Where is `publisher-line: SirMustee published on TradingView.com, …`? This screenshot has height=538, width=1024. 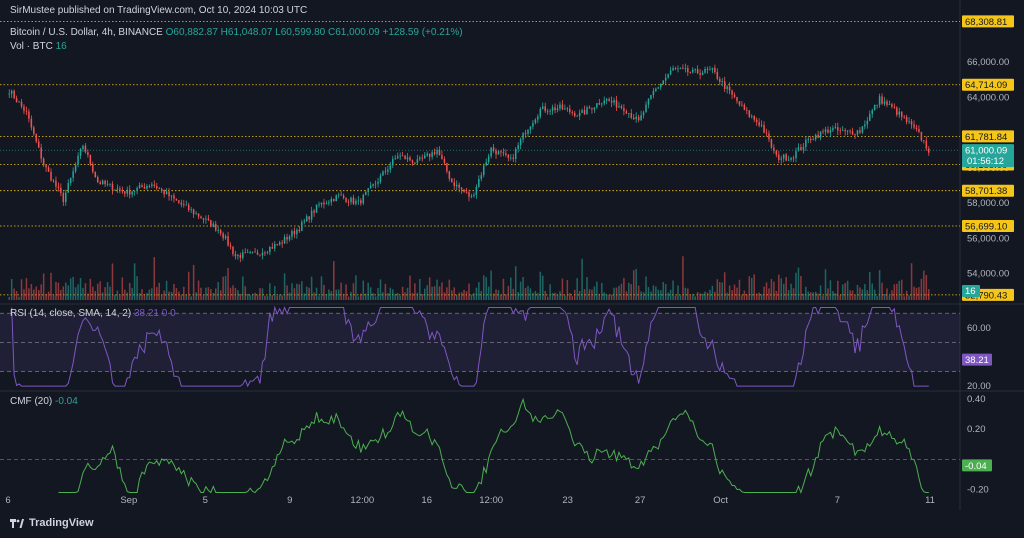 publisher-line: SirMustee published on TradingView.com, … is located at coordinates (159, 10).